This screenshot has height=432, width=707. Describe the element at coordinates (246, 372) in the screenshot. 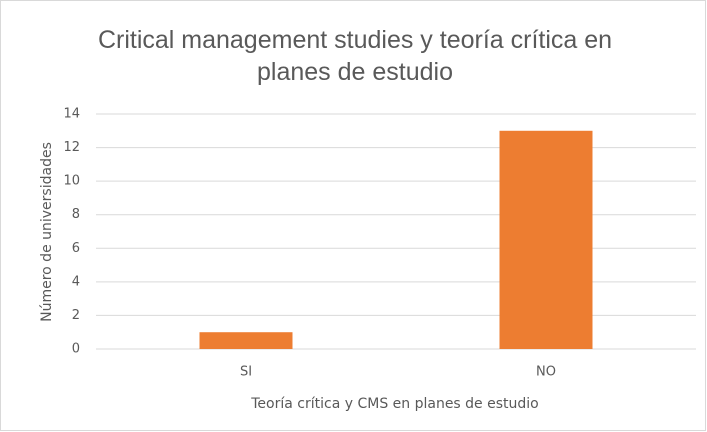

I see `x-tick-label: SI` at that location.